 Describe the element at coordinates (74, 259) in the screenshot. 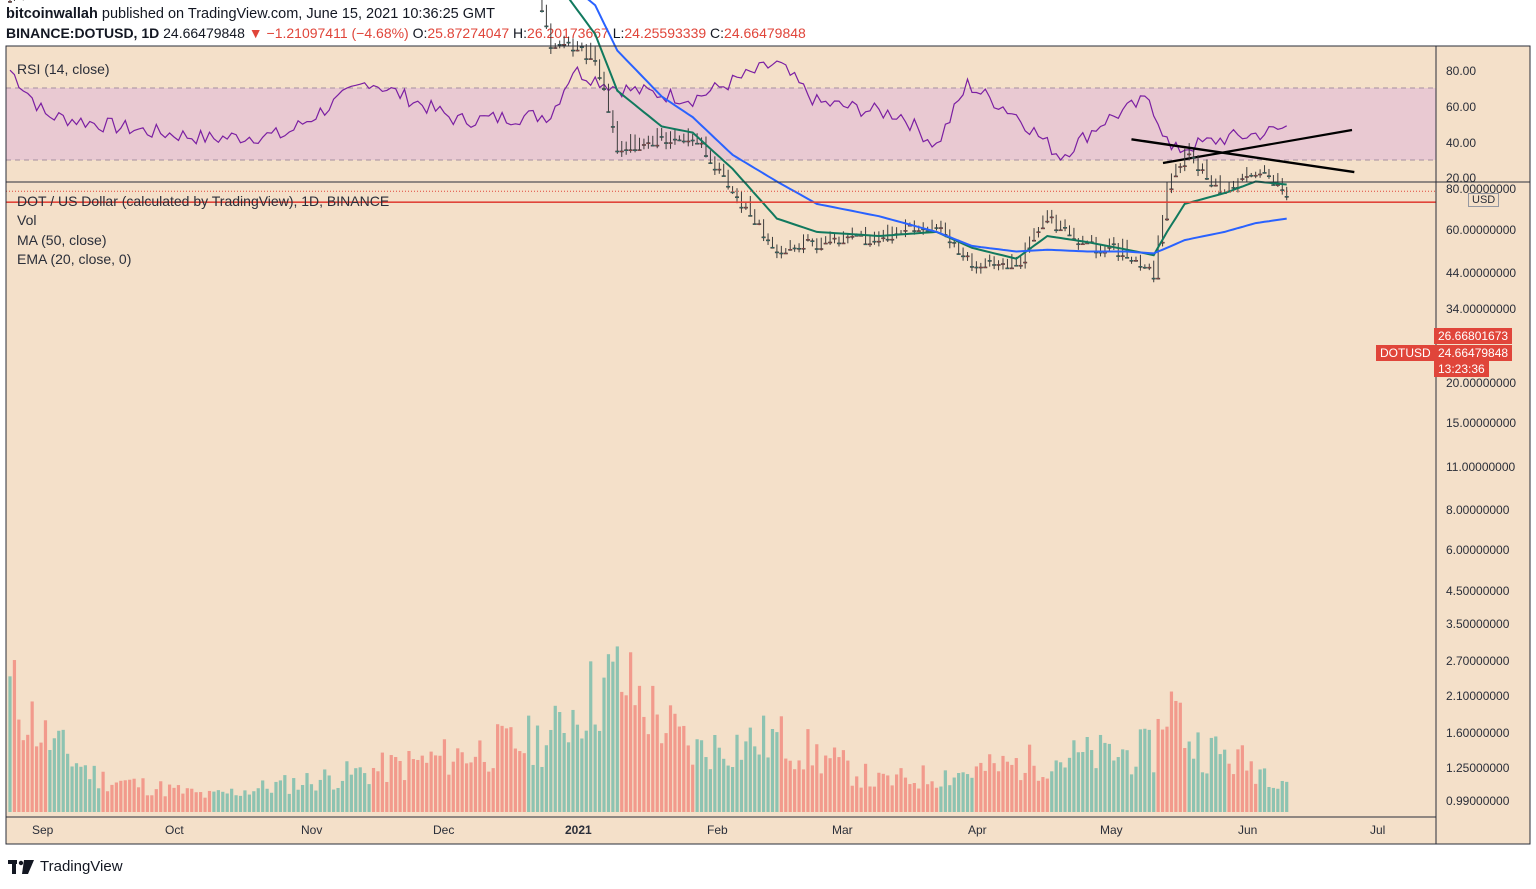

I see `ema20-legend: EMA (20, close, 0)` at that location.